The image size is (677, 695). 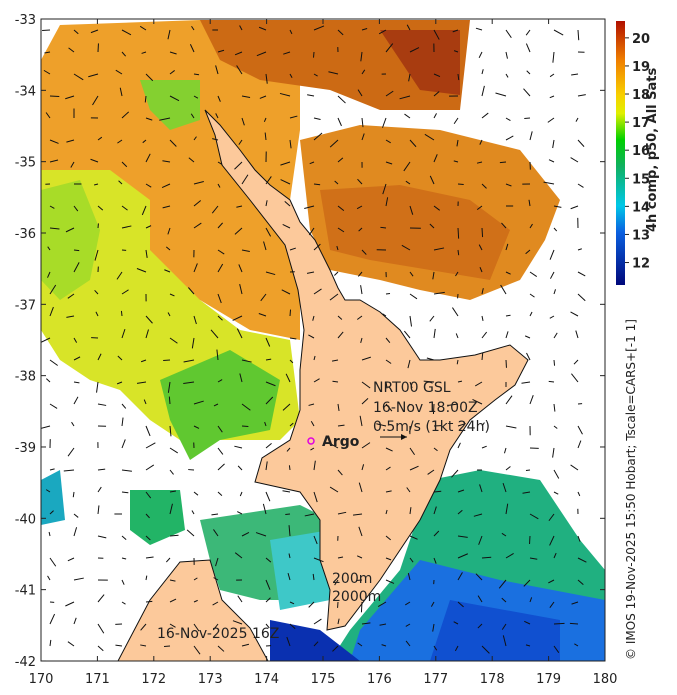 What do you see at coordinates (641, 235) in the screenshot?
I see `colorbar-tick-label: 13` at bounding box center [641, 235].